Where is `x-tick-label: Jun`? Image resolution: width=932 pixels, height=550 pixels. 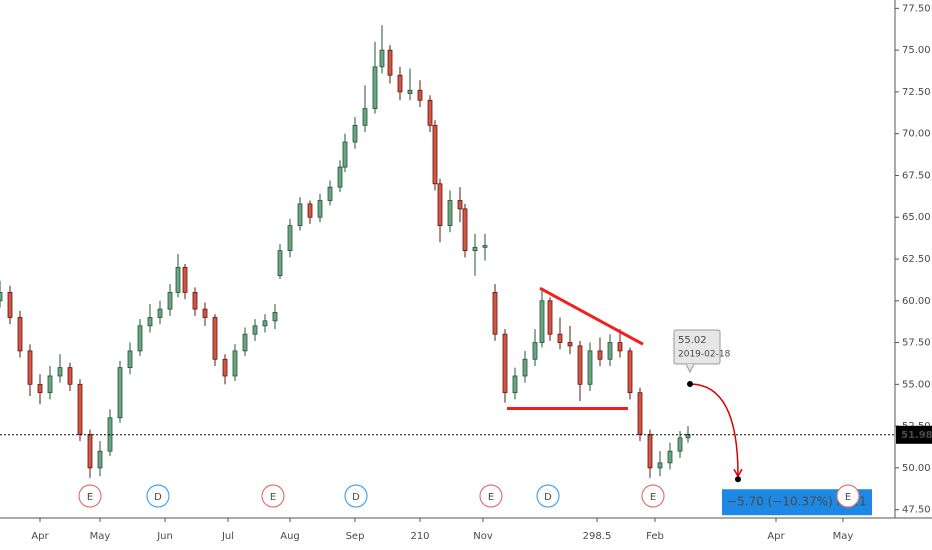 x-tick-label: Jun is located at coordinates (164, 536).